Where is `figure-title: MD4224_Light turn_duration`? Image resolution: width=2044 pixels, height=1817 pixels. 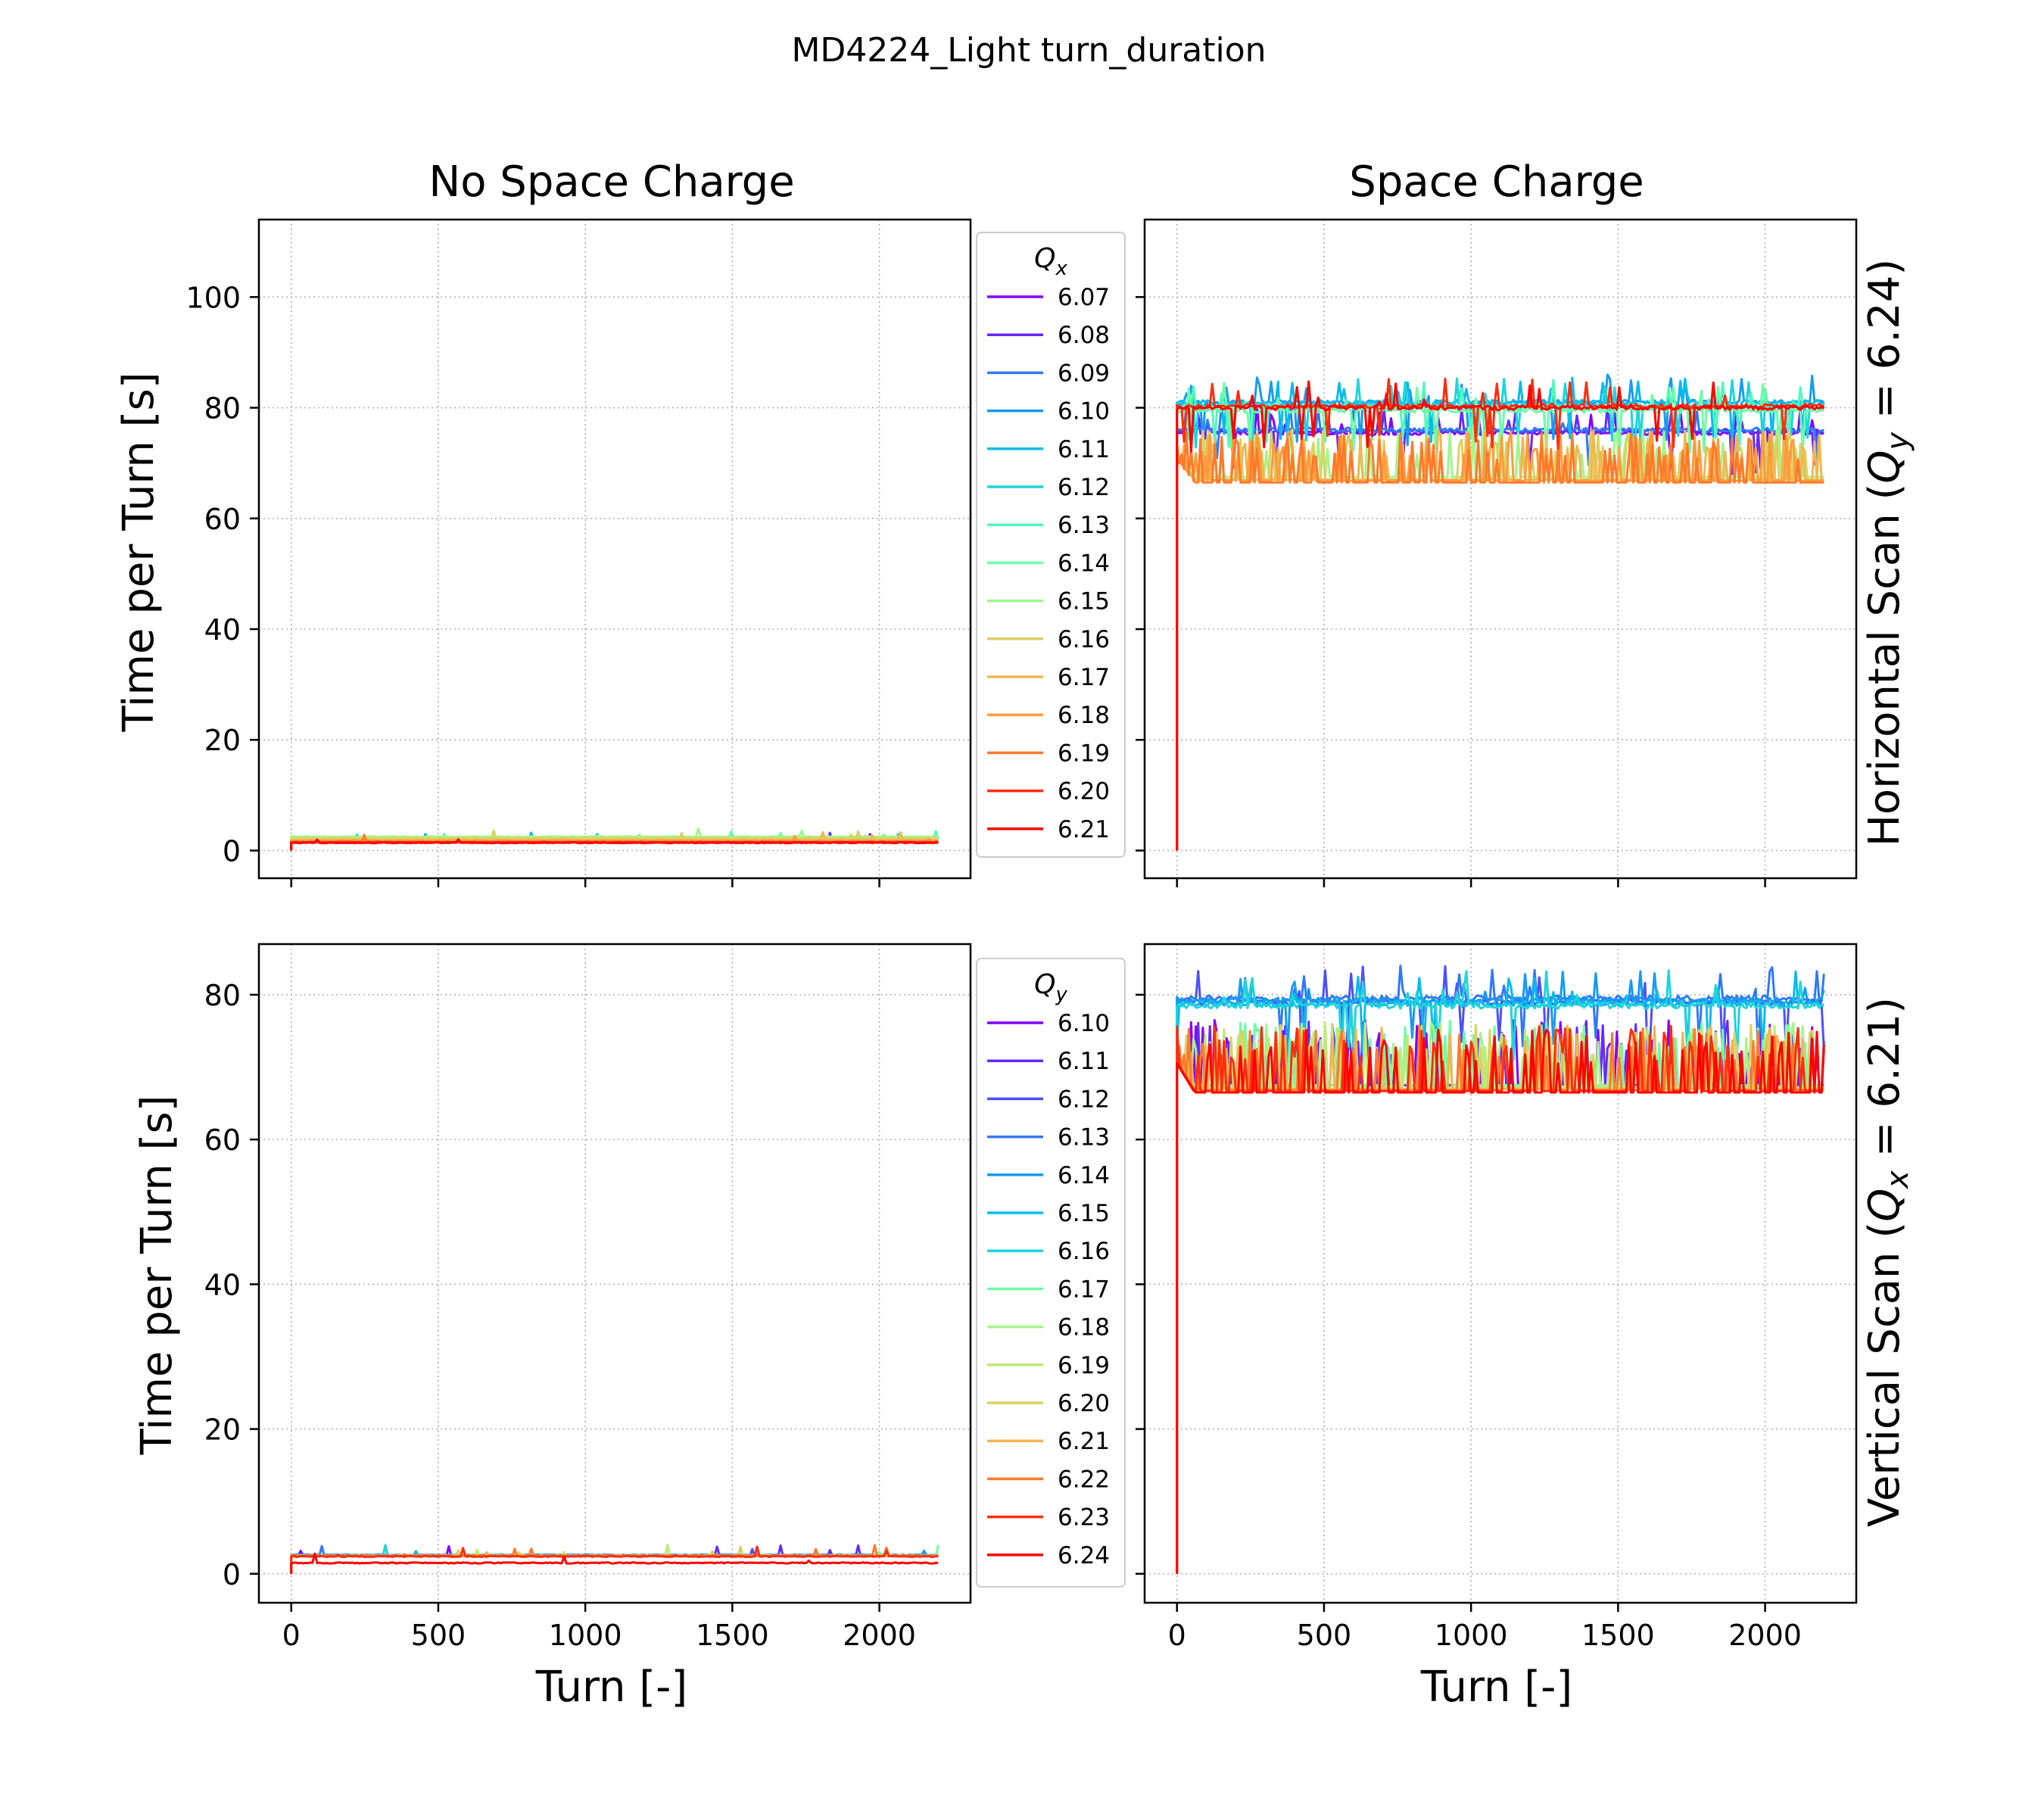 figure-title: MD4224_Light turn_duration is located at coordinates (1028, 50).